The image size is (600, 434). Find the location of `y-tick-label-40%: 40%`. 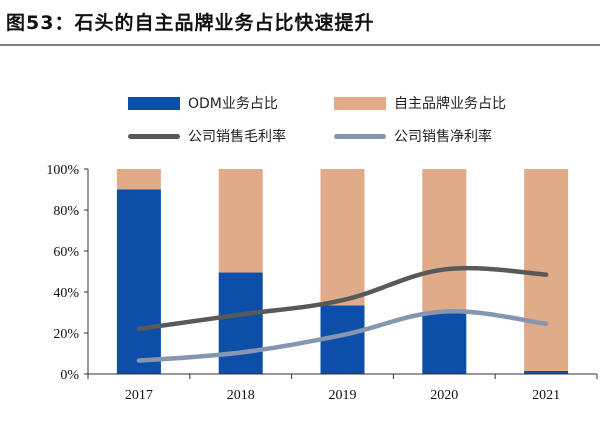

y-tick-label-40%: 40% is located at coordinates (66, 293).